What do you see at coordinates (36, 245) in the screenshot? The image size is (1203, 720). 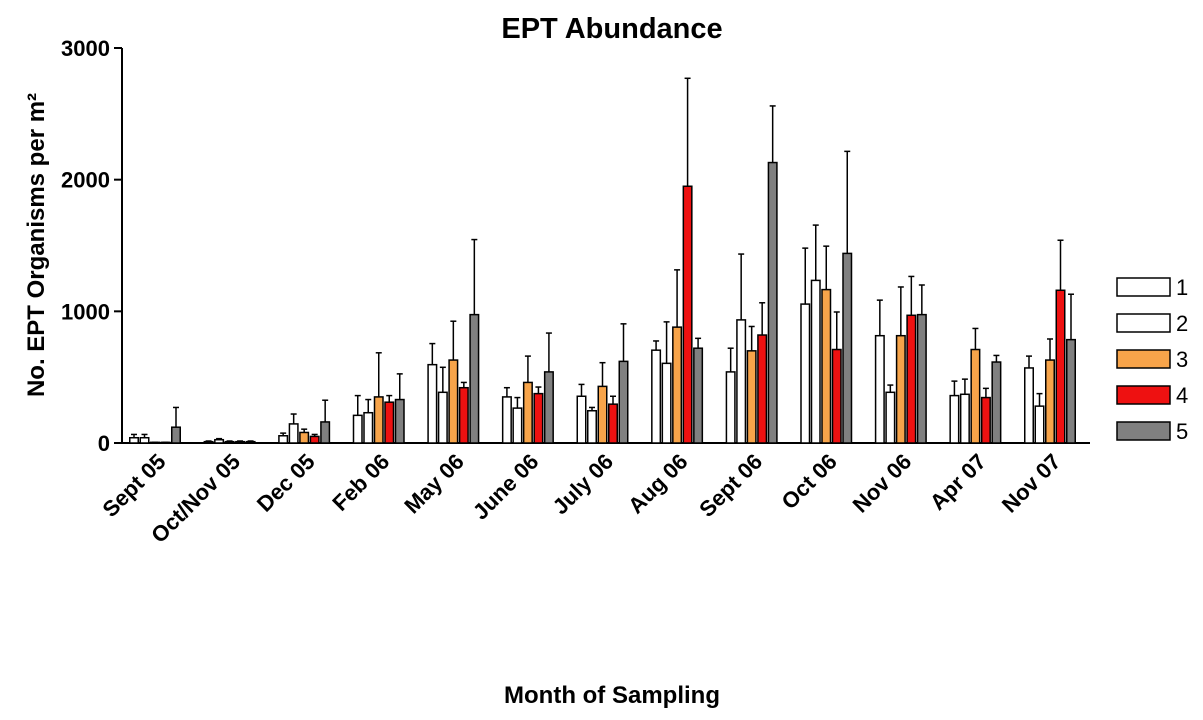 I see `y-axis-title: No. EPT Organisms per m²` at bounding box center [36, 245].